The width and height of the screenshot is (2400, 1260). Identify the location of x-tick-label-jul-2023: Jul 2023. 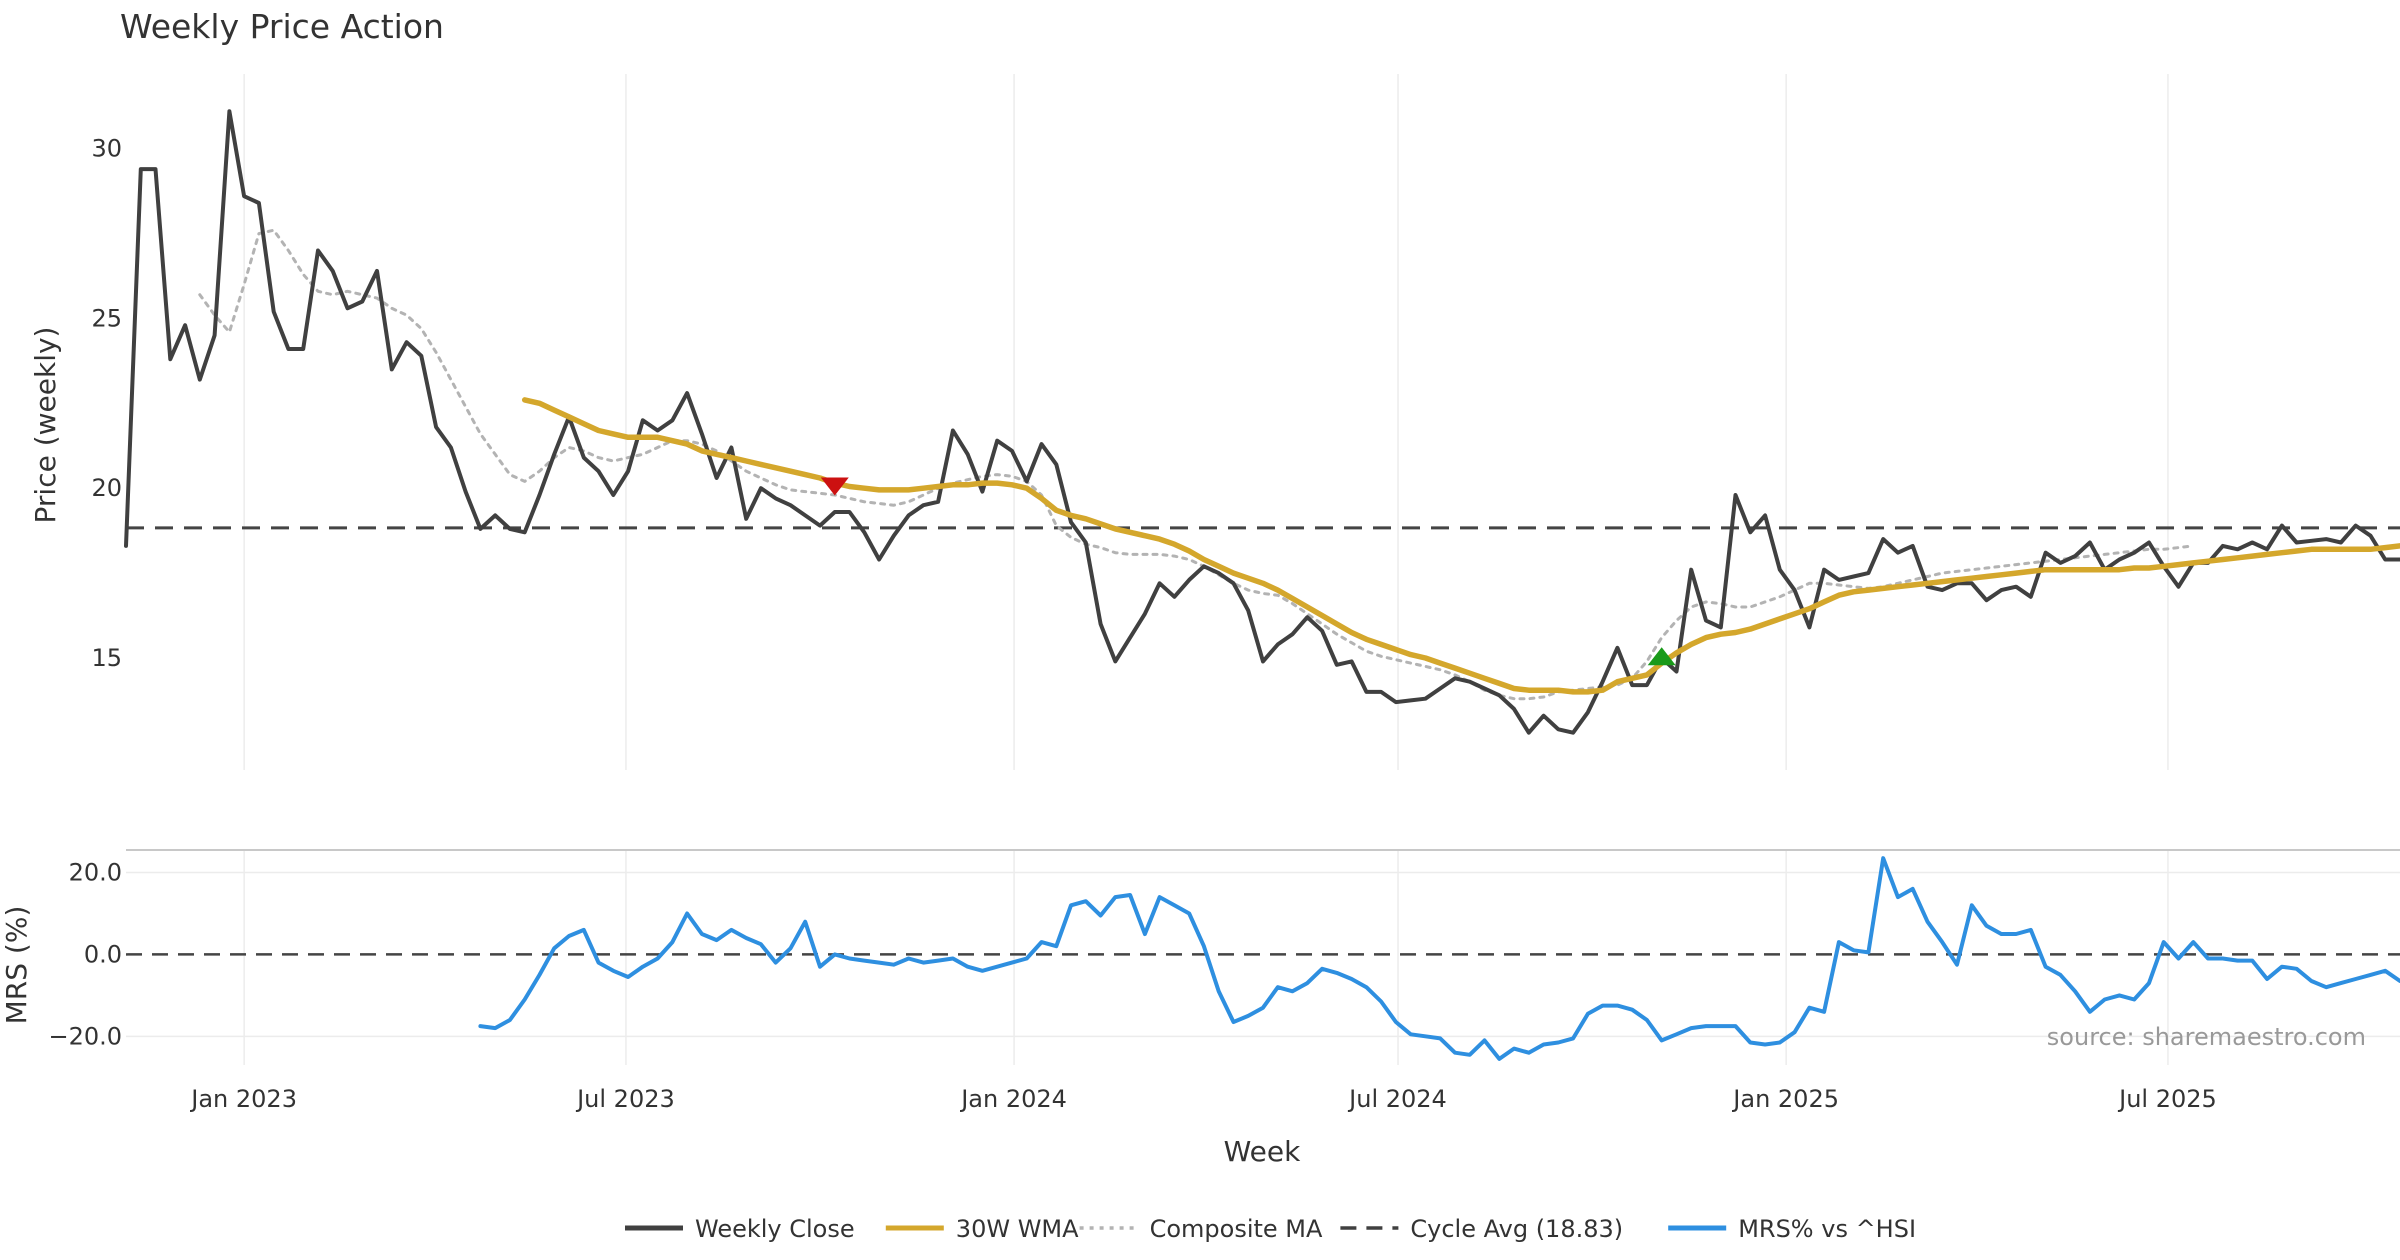
(625, 1099).